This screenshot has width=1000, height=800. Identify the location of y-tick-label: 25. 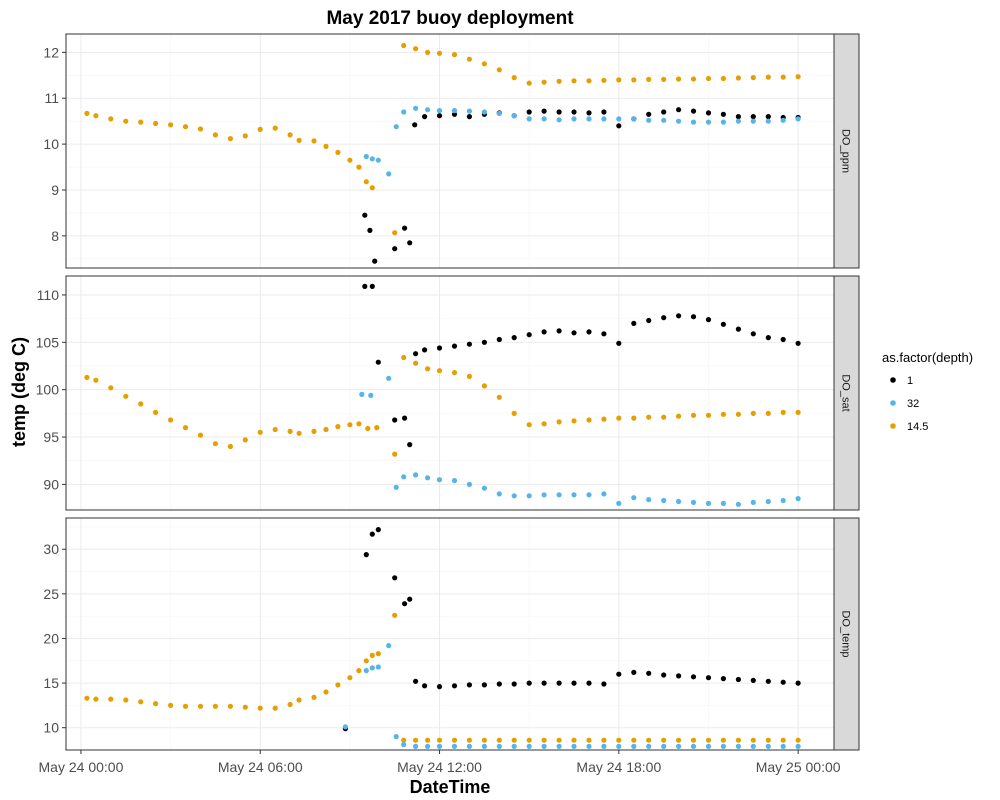
(51, 594).